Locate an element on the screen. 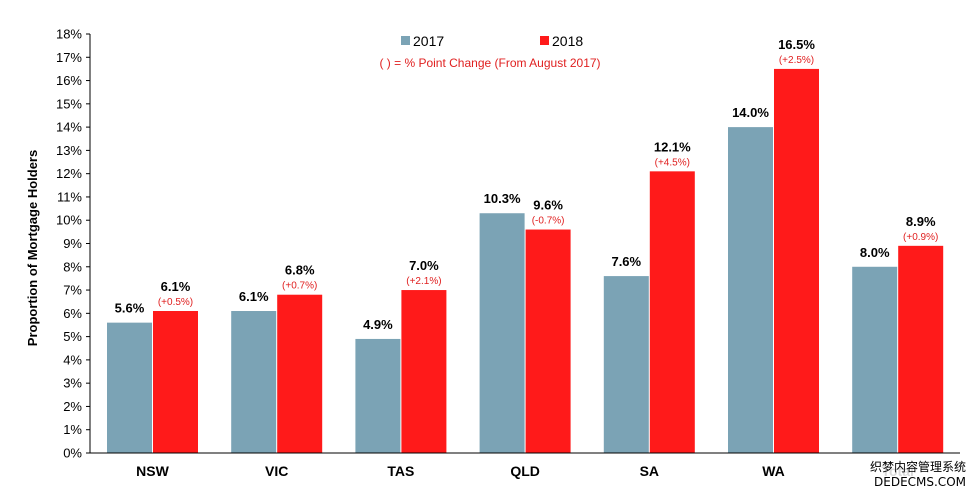 This screenshot has height=491, width=974. bar-2017-wa is located at coordinates (750, 290).